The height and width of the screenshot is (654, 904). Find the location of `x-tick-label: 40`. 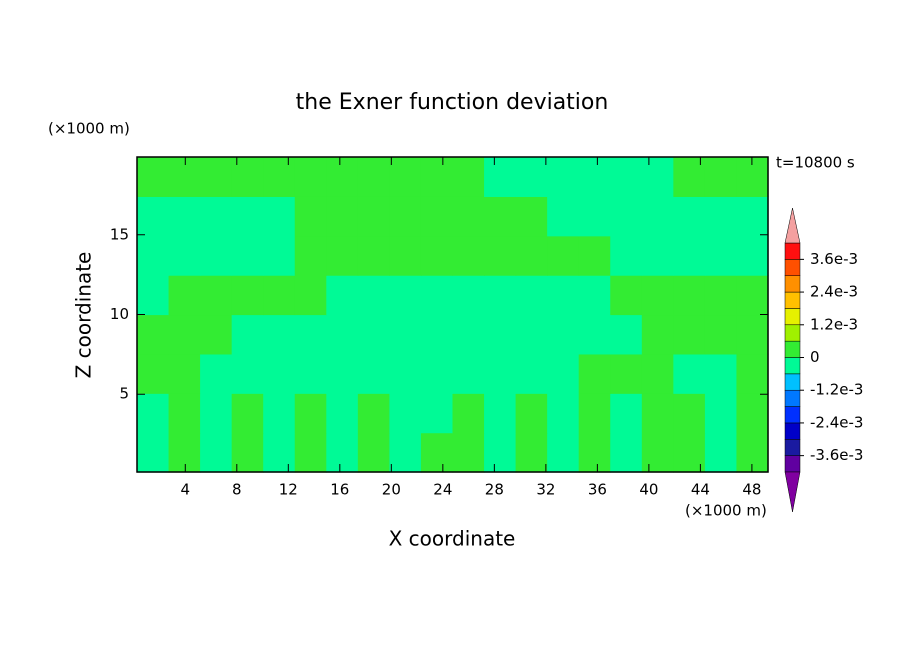

x-tick-label: 40 is located at coordinates (648, 490).